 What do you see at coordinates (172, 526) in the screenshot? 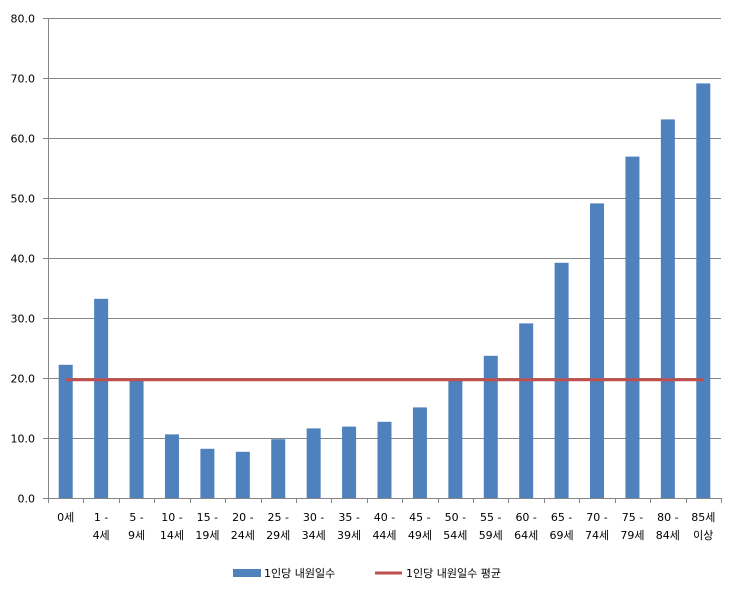
I see `x-tick-label: 10 -14세` at bounding box center [172, 526].